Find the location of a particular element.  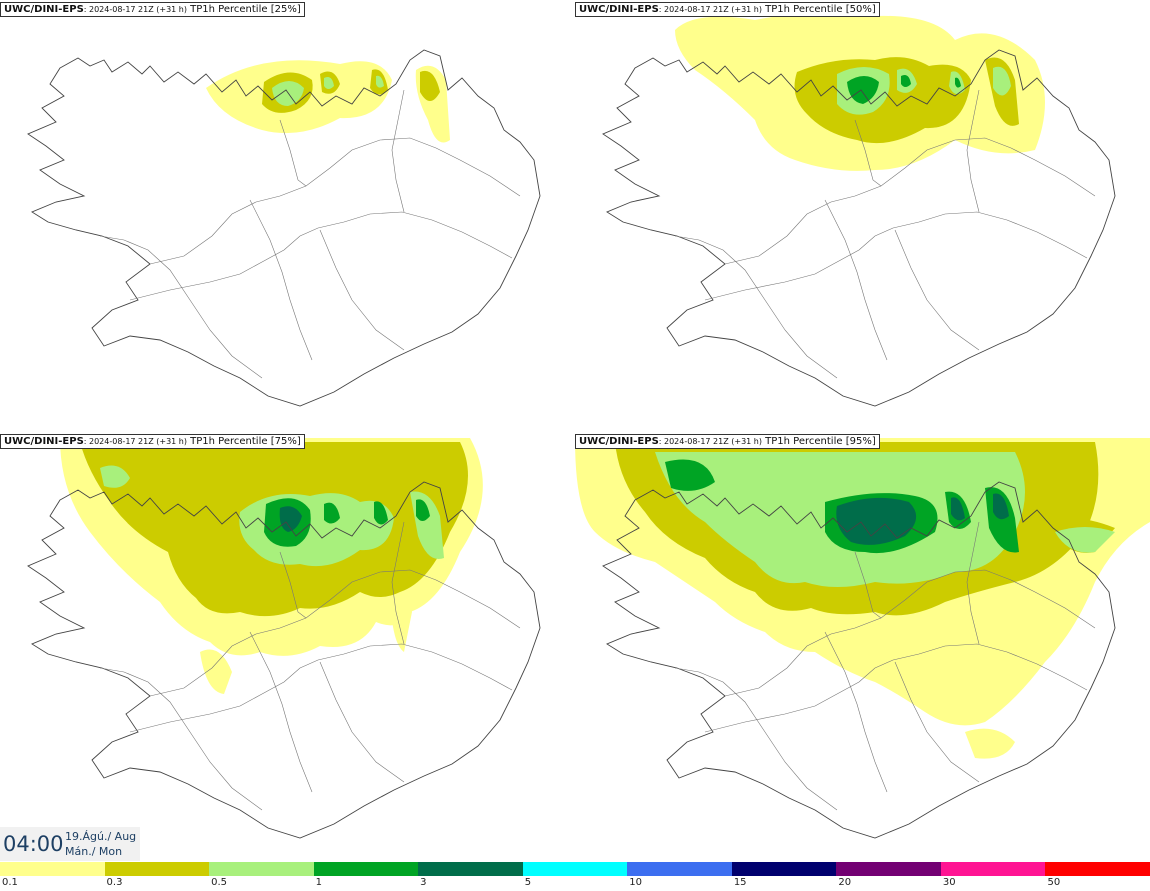

legend-label: 5 is located at coordinates (528, 882).